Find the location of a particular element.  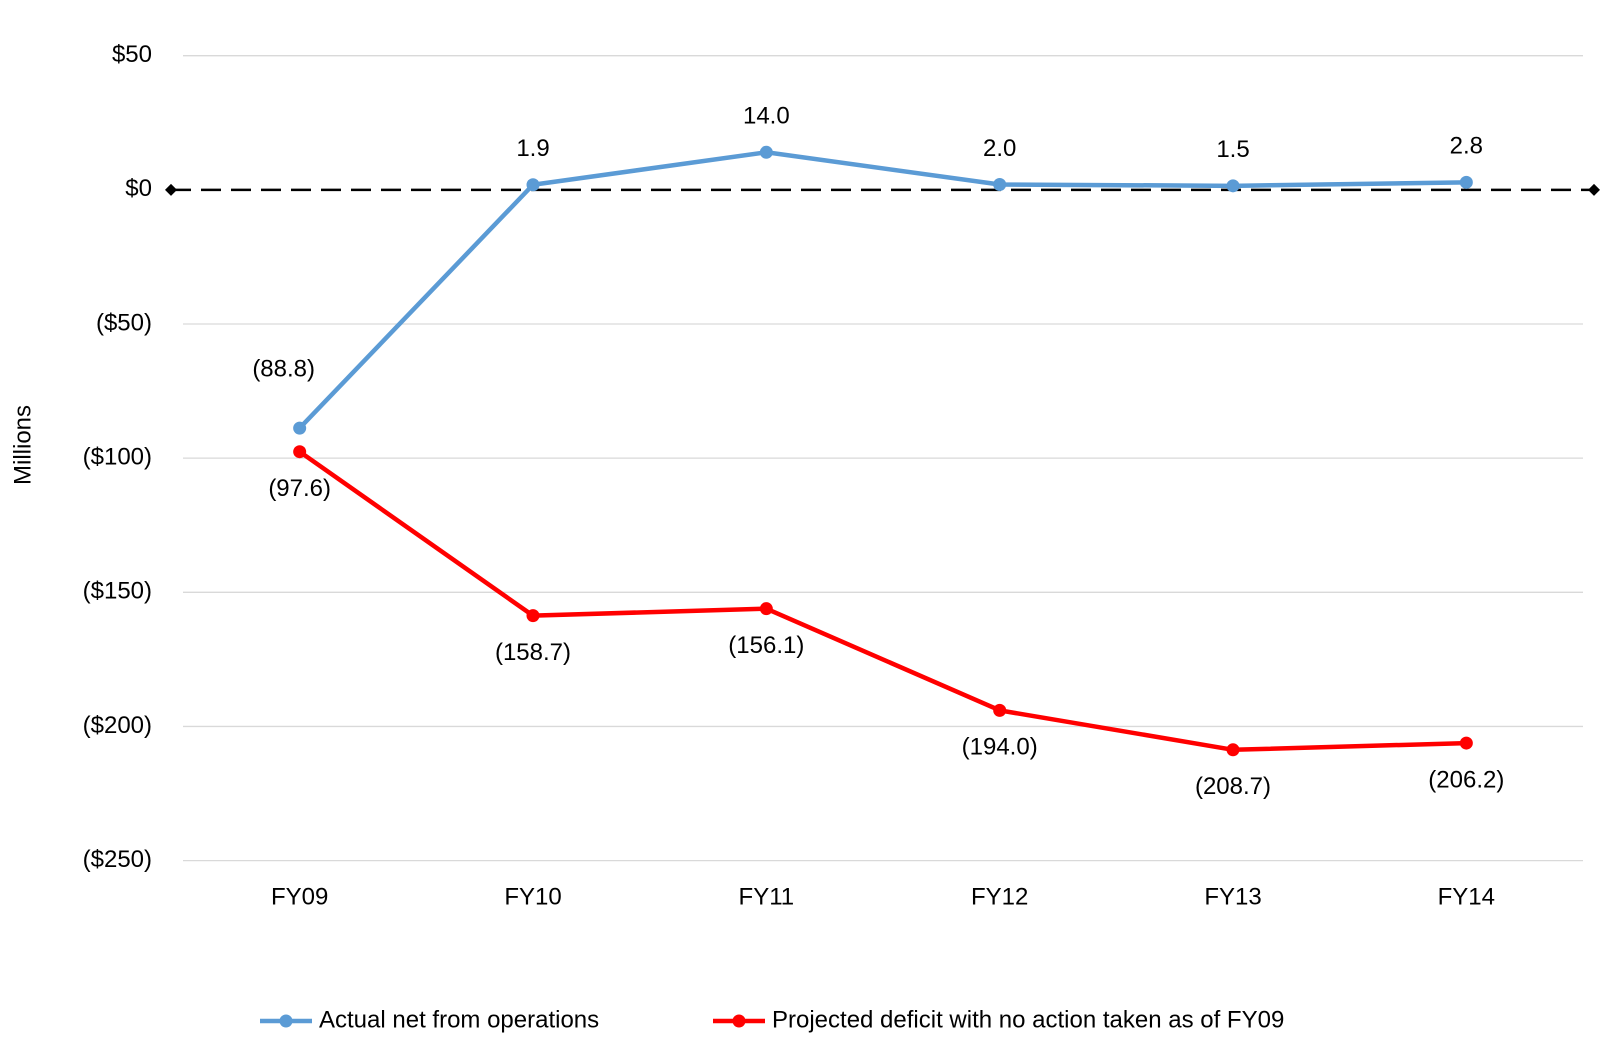

y-tick-label: ($250) is located at coordinates (117, 859).